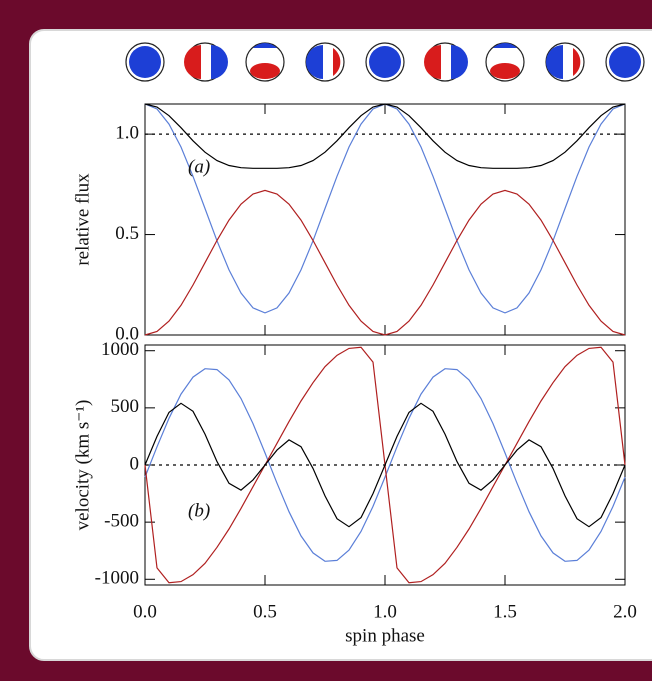 Image resolution: width=652 pixels, height=681 pixels. Describe the element at coordinates (117, 578) in the screenshot. I see `y-tick-label: -1000` at that location.